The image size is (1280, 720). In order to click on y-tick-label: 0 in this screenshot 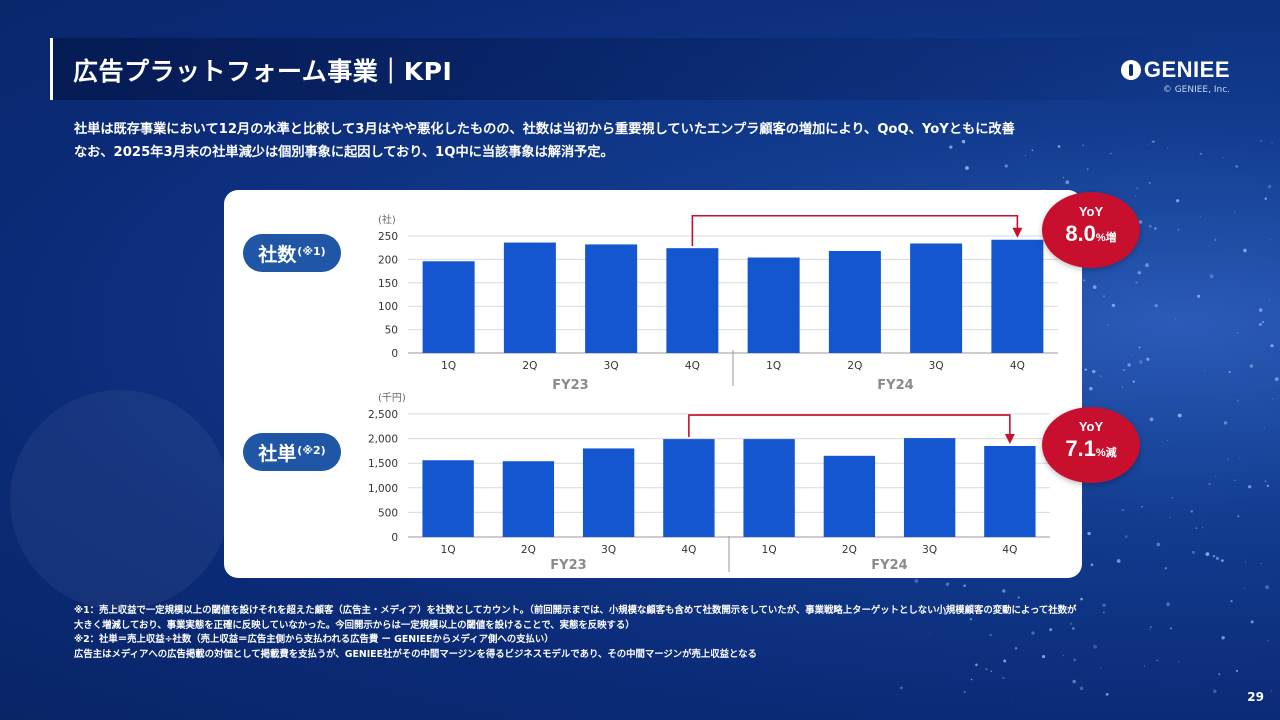, I will do `click(394, 354)`.